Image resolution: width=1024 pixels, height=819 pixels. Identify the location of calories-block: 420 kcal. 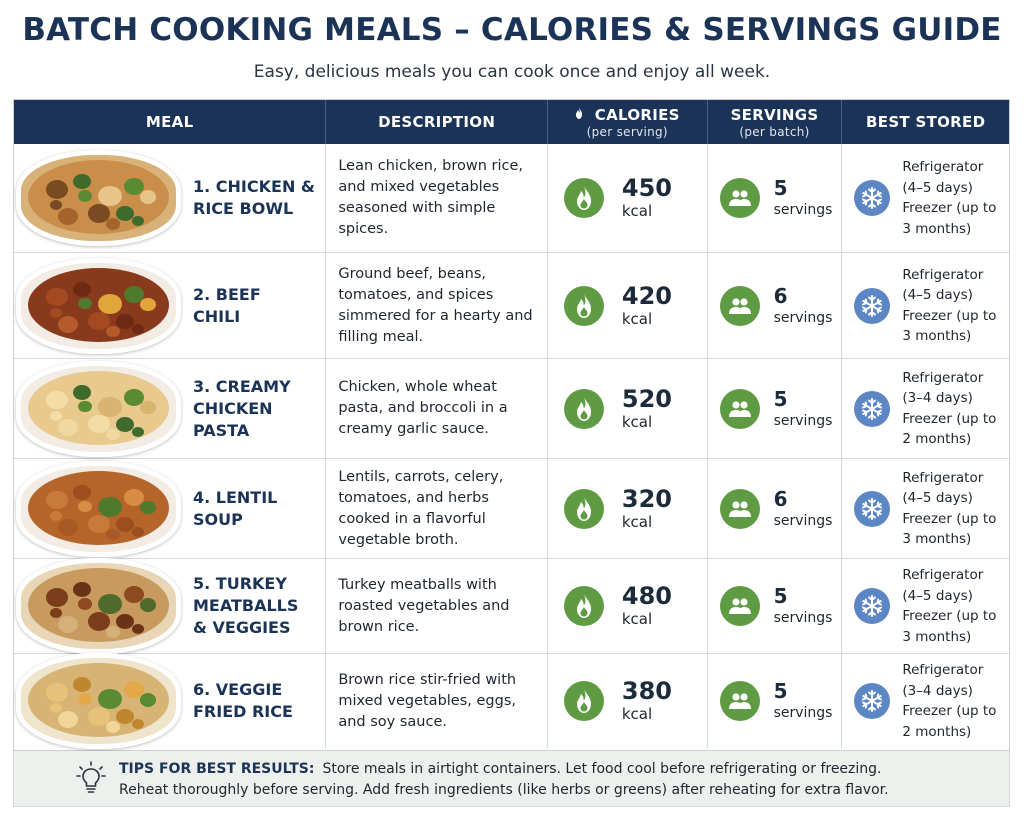
(647, 306).